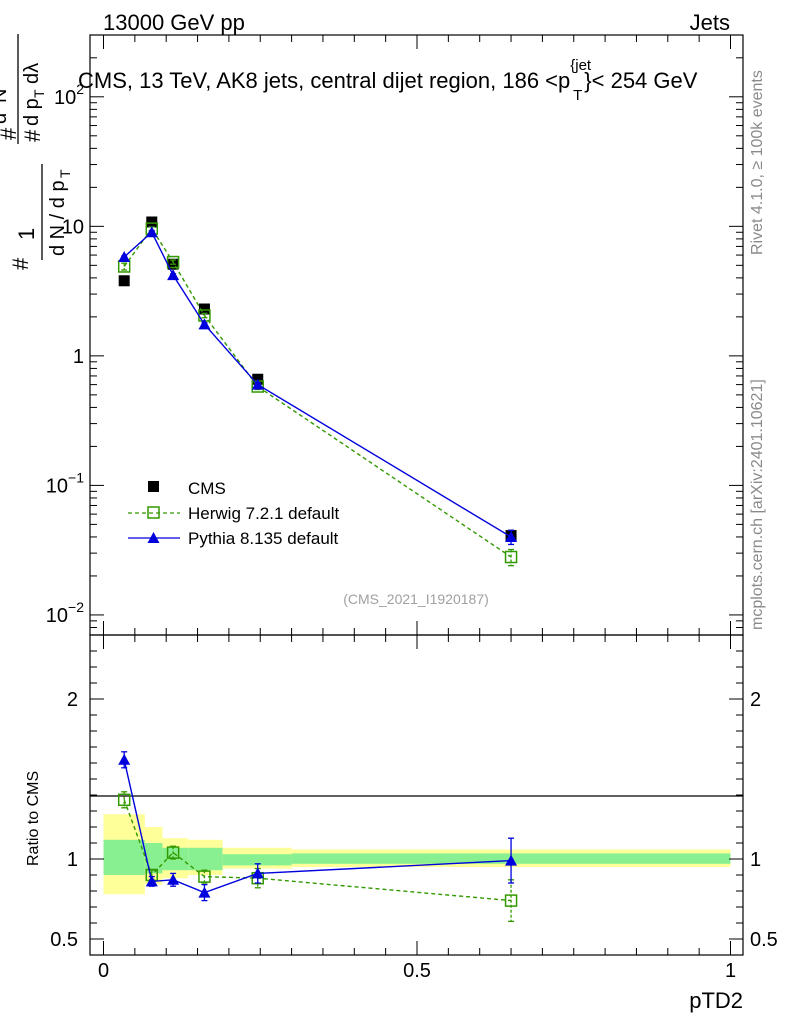 The image size is (786, 1024). What do you see at coordinates (581, 65) in the screenshot?
I see `plot-title-super: {jet` at bounding box center [581, 65].